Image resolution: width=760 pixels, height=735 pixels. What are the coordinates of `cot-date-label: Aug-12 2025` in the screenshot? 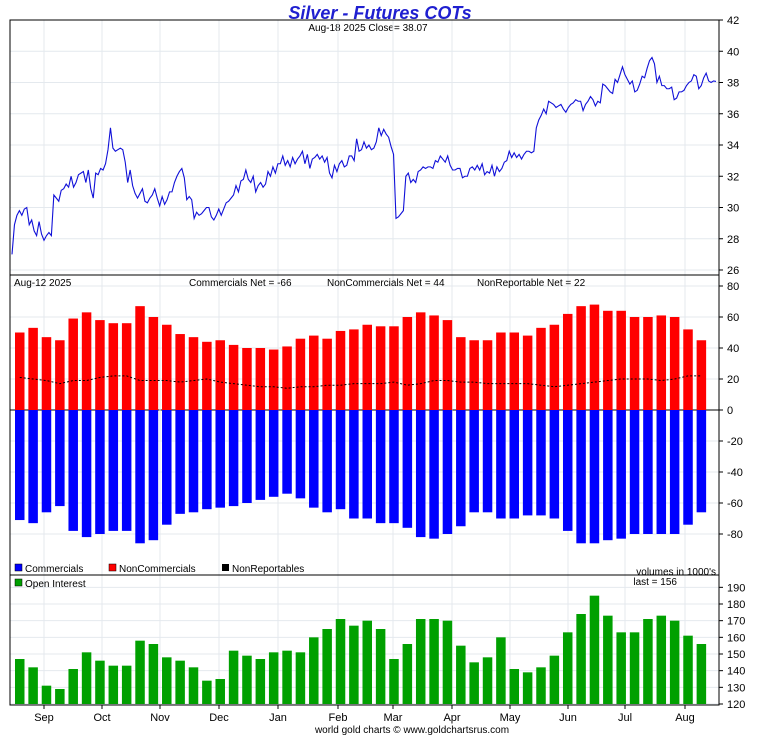 It's located at (43, 283).